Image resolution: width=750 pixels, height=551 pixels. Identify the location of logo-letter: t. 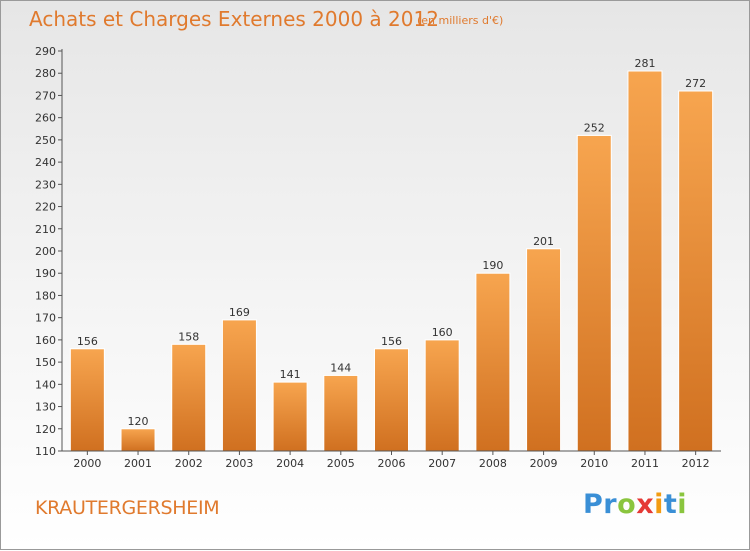
(670, 504).